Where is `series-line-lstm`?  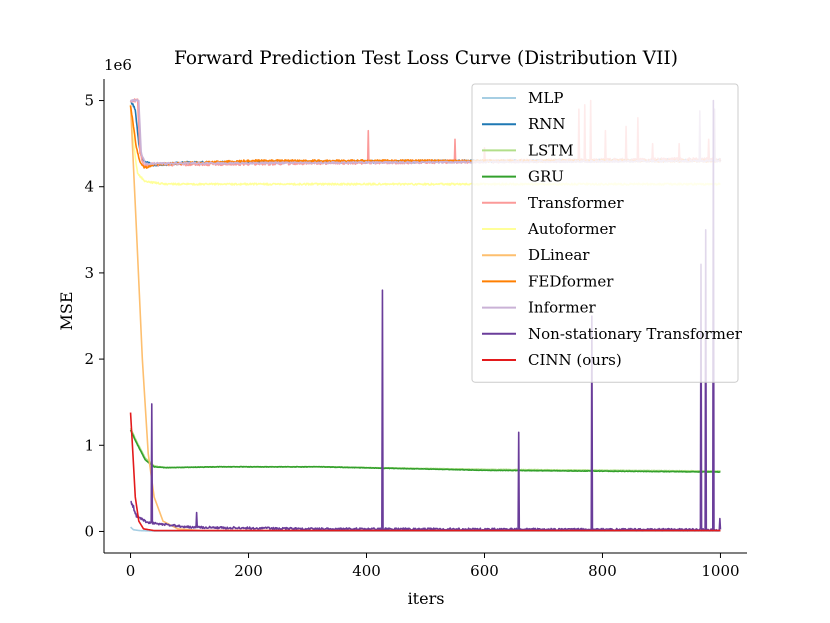
series-line-lstm is located at coordinates (425, 450).